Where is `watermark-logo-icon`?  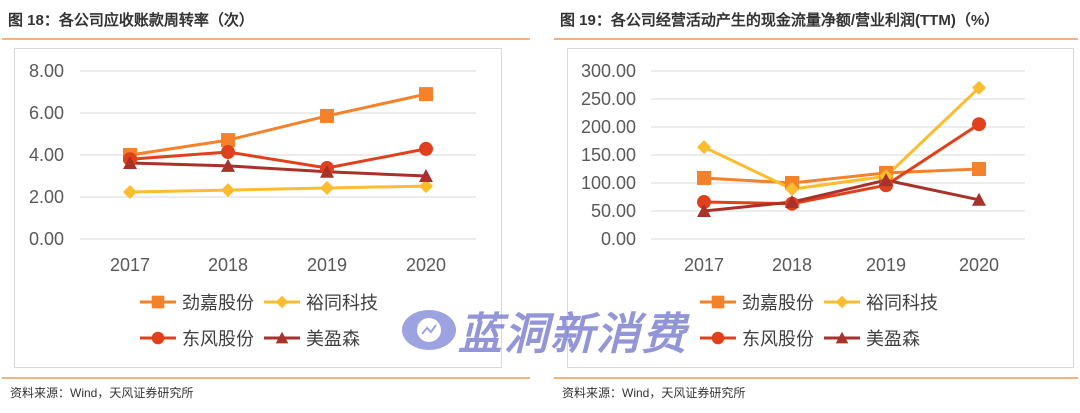
watermark-logo-icon is located at coordinates (429, 330).